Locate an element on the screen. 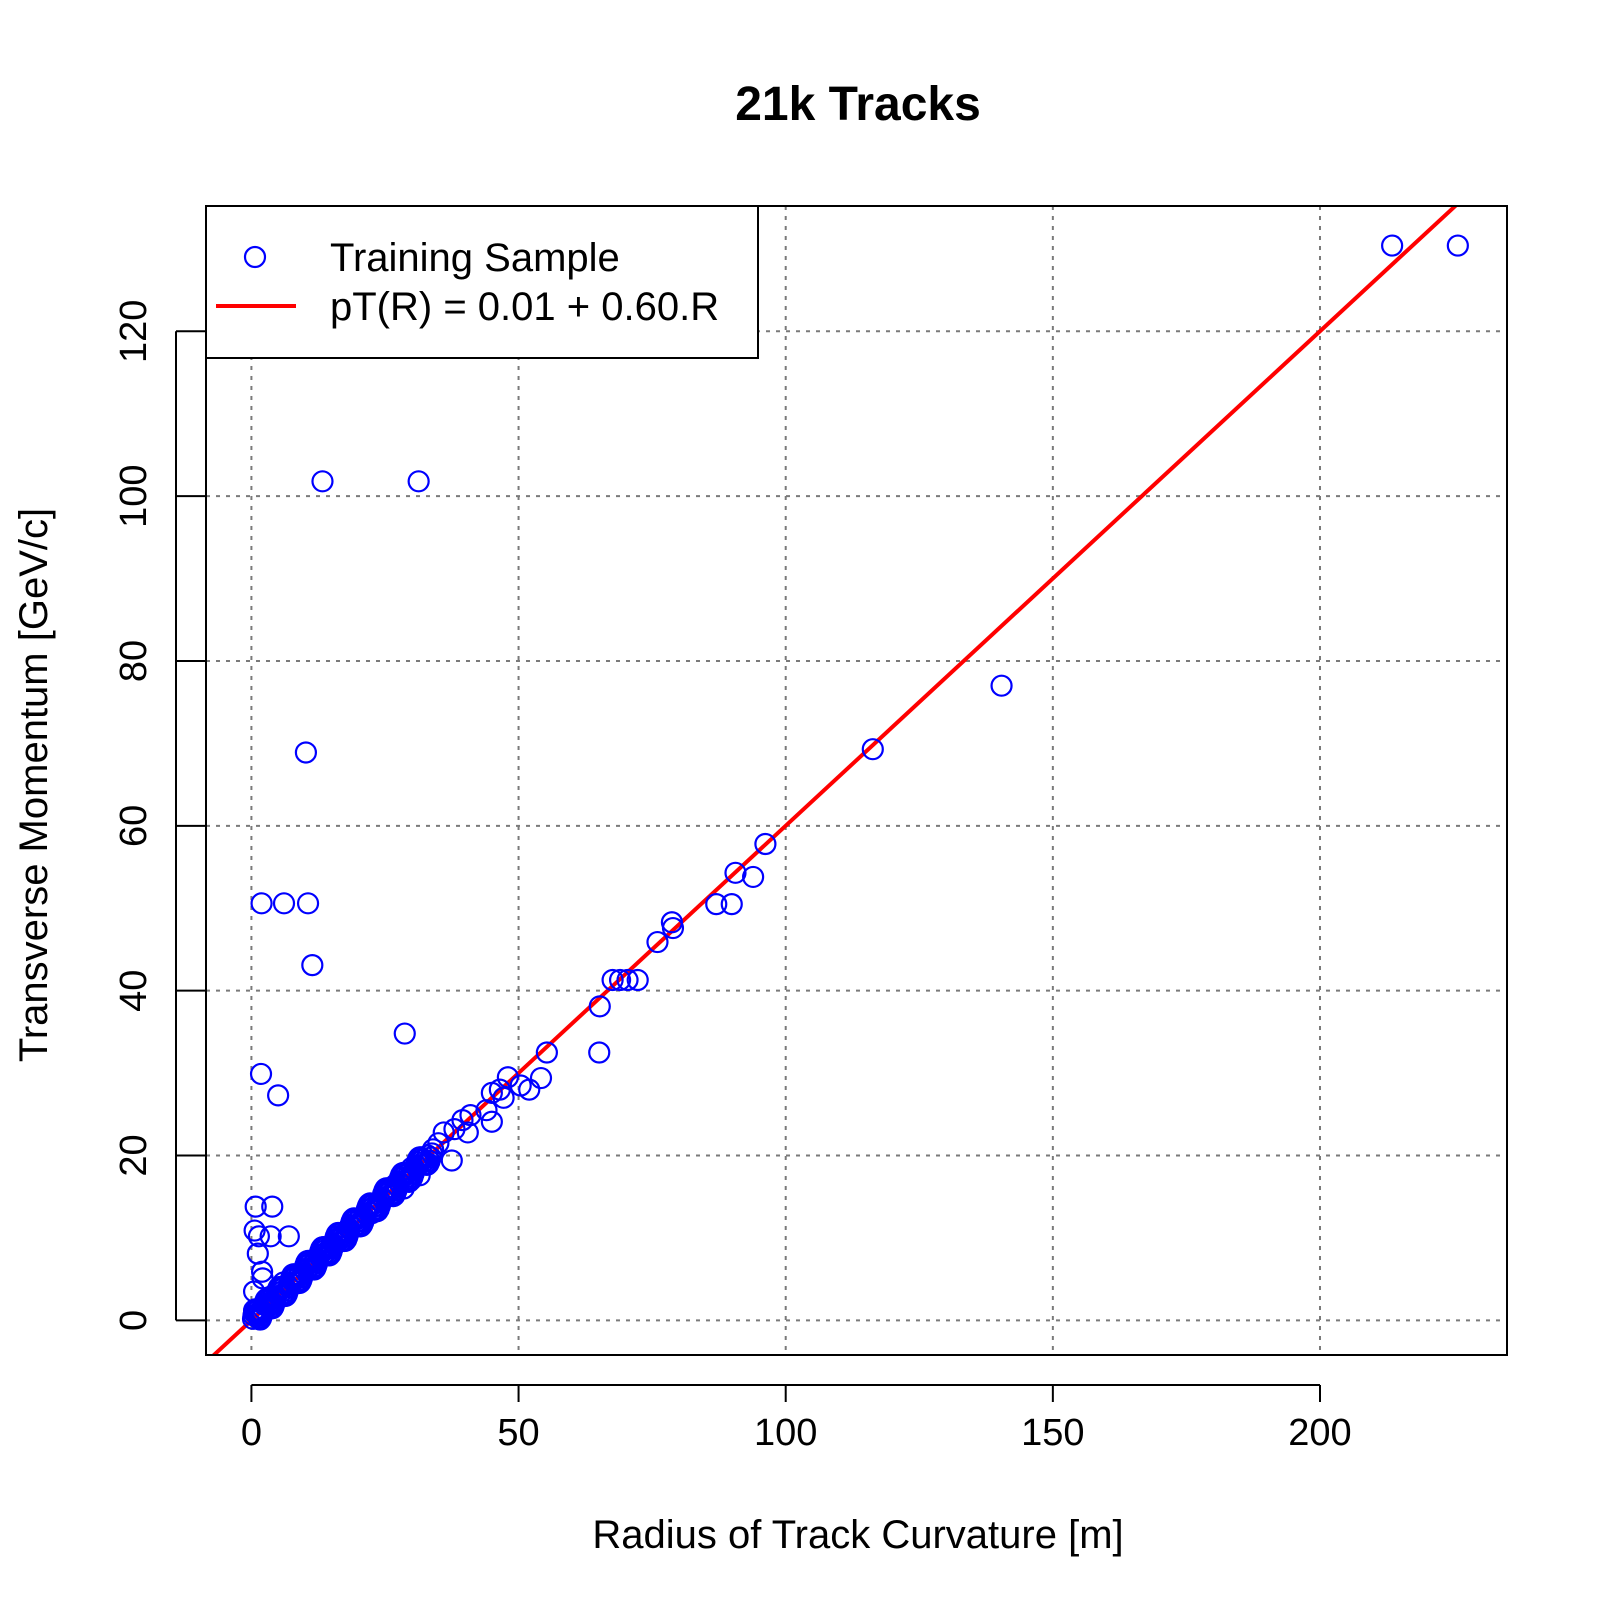 This screenshot has width=1600, height=1605. y-axis-label: Transverse Momentum [GeV/c] is located at coordinates (34, 785).